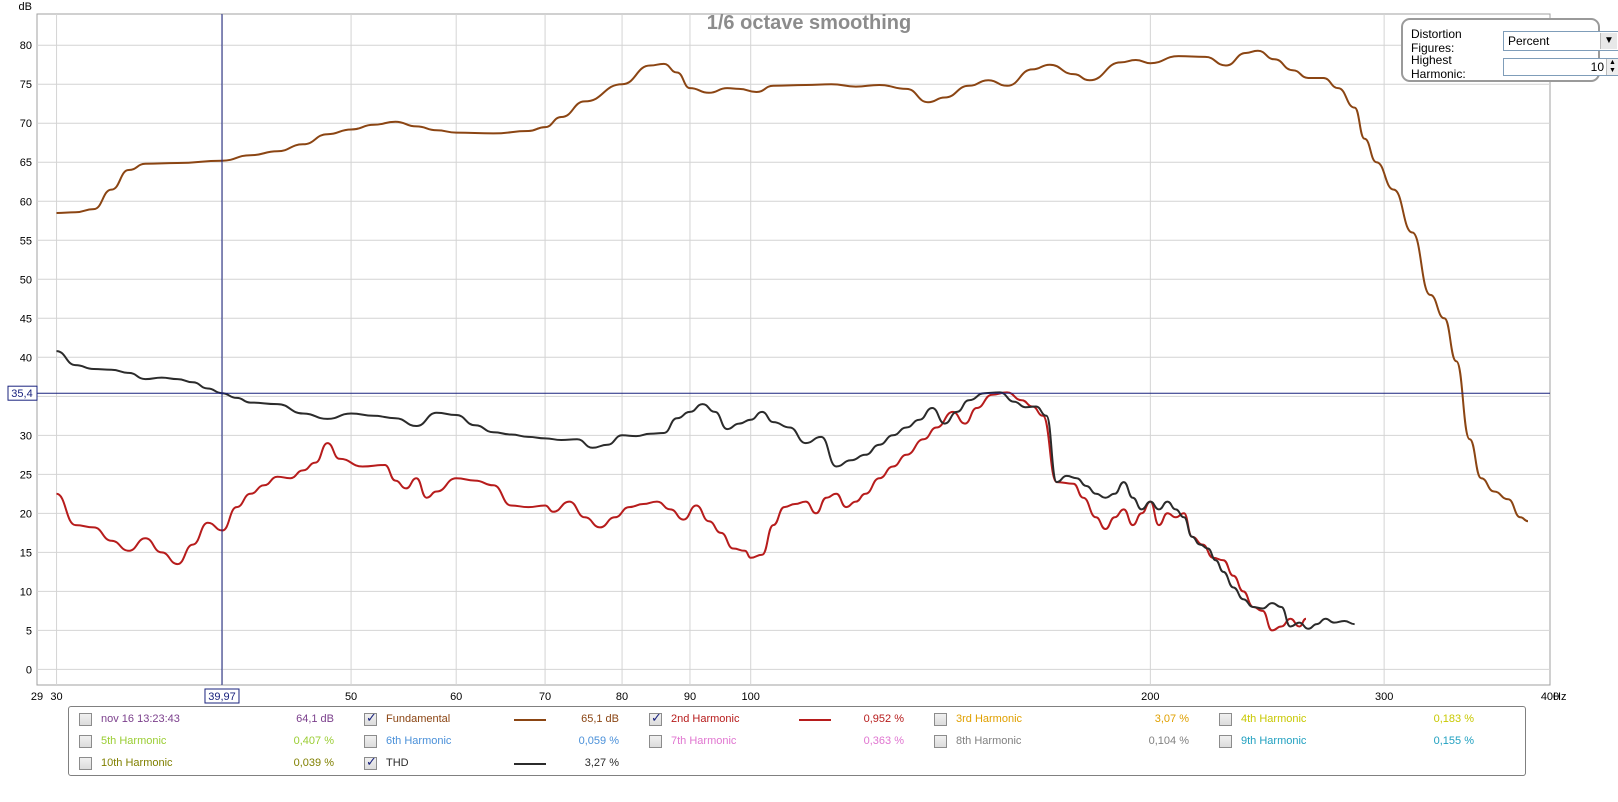 The height and width of the screenshot is (802, 1618). I want to click on y-tick-label: 70, so click(26, 124).